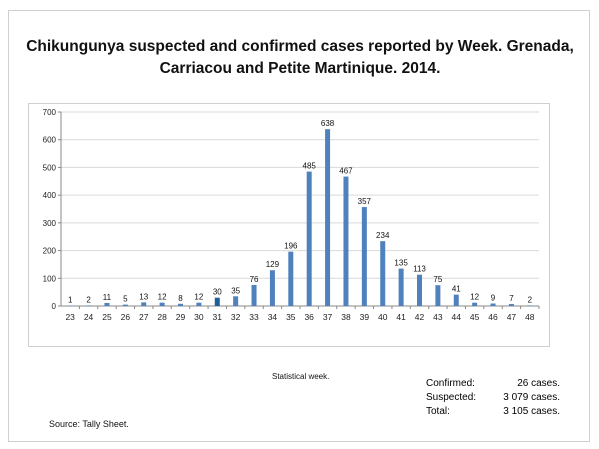 Image resolution: width=599 pixels, height=449 pixels. What do you see at coordinates (291, 246) in the screenshot?
I see `data-label: 196` at bounding box center [291, 246].